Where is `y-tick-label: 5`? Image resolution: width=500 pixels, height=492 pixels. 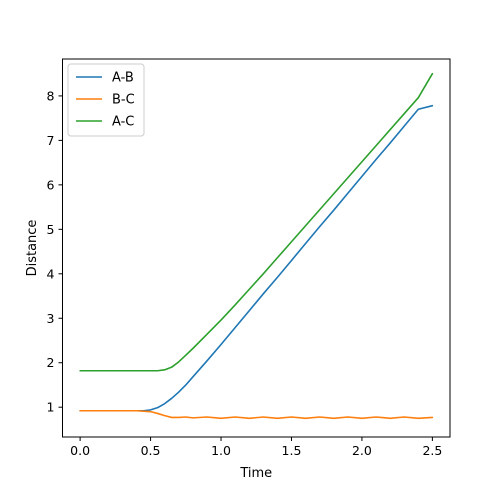
y-tick-label: 5 is located at coordinates (51, 229).